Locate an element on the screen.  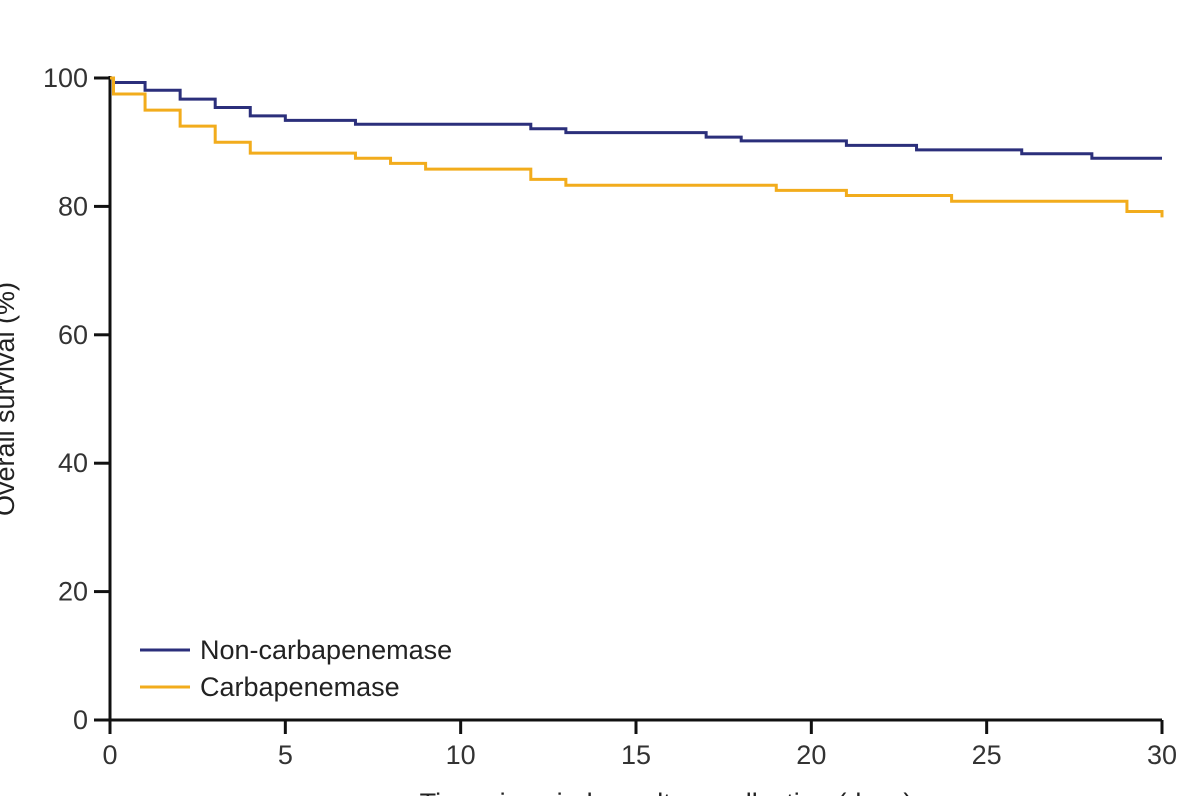
y-ticks: 0 20 40 60 80 100 is located at coordinates (76, 399).